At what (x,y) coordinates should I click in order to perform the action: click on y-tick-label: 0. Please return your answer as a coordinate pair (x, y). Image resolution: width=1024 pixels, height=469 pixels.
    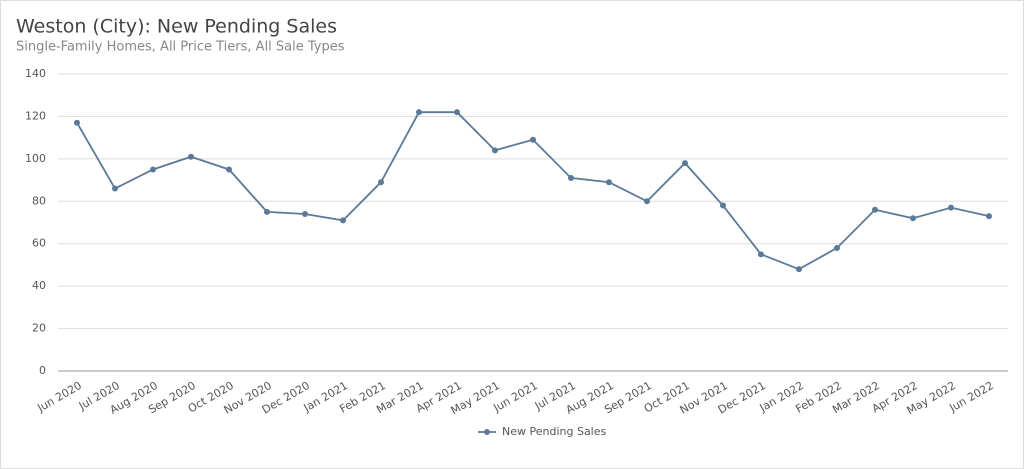
    Looking at the image, I should click on (42, 370).